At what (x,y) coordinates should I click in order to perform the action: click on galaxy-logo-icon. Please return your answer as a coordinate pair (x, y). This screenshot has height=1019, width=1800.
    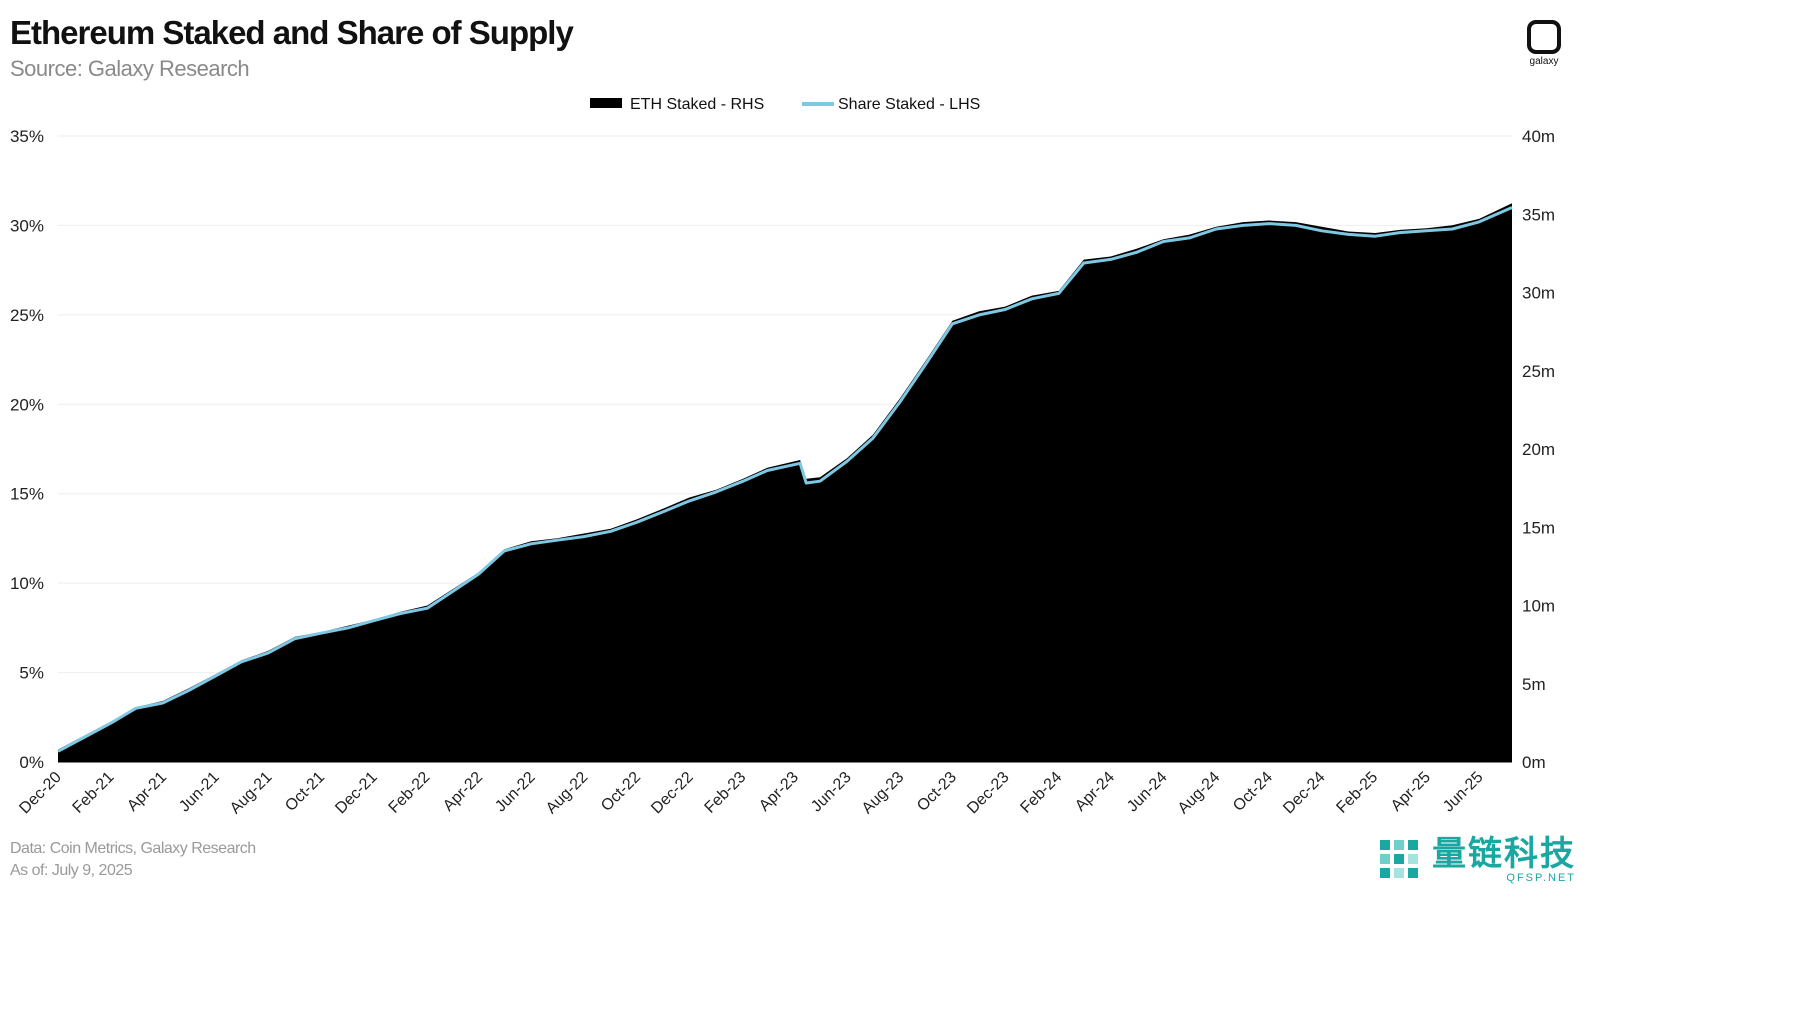
    Looking at the image, I should click on (1544, 37).